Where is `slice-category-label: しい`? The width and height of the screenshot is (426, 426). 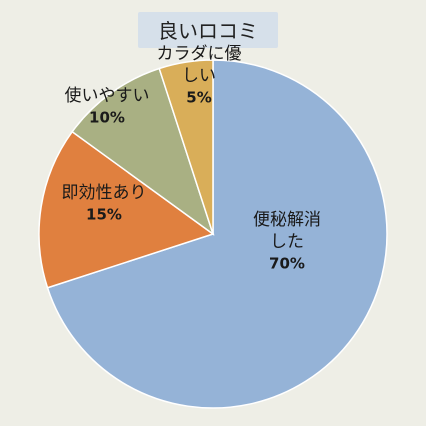
slice-category-label: しい is located at coordinates (199, 76).